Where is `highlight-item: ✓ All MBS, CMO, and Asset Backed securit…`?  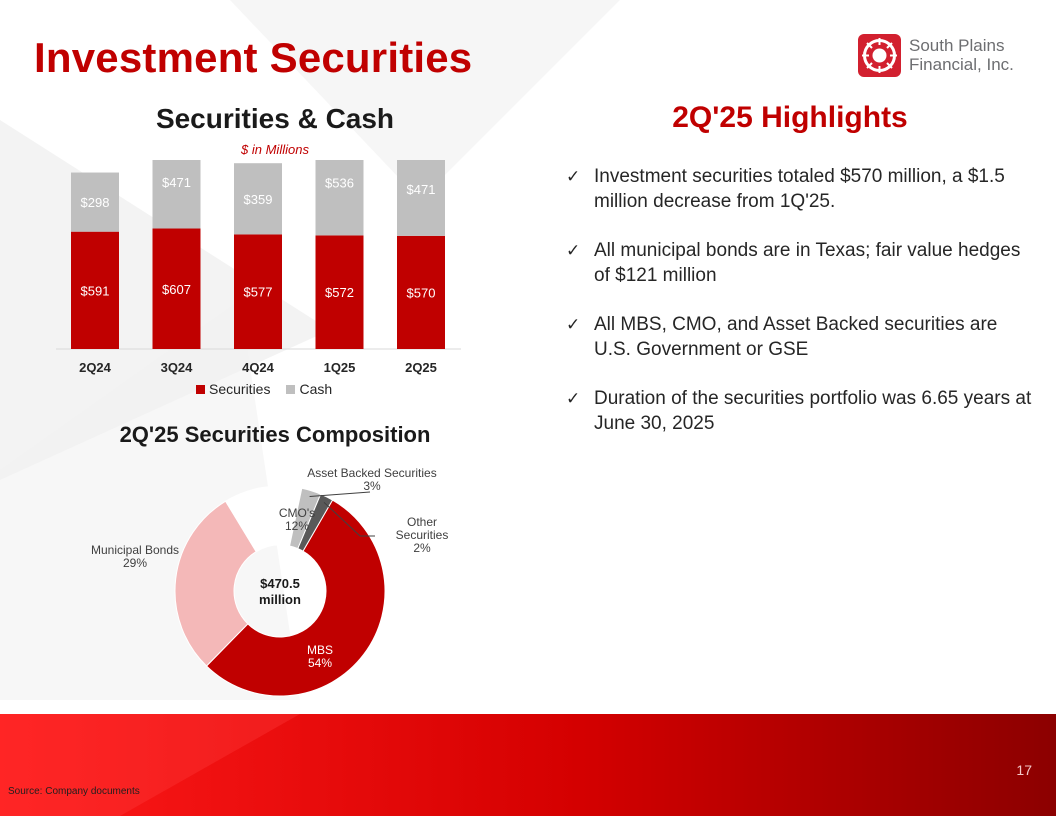 highlight-item: ✓ All MBS, CMO, and Asset Backed securit… is located at coordinates (801, 337).